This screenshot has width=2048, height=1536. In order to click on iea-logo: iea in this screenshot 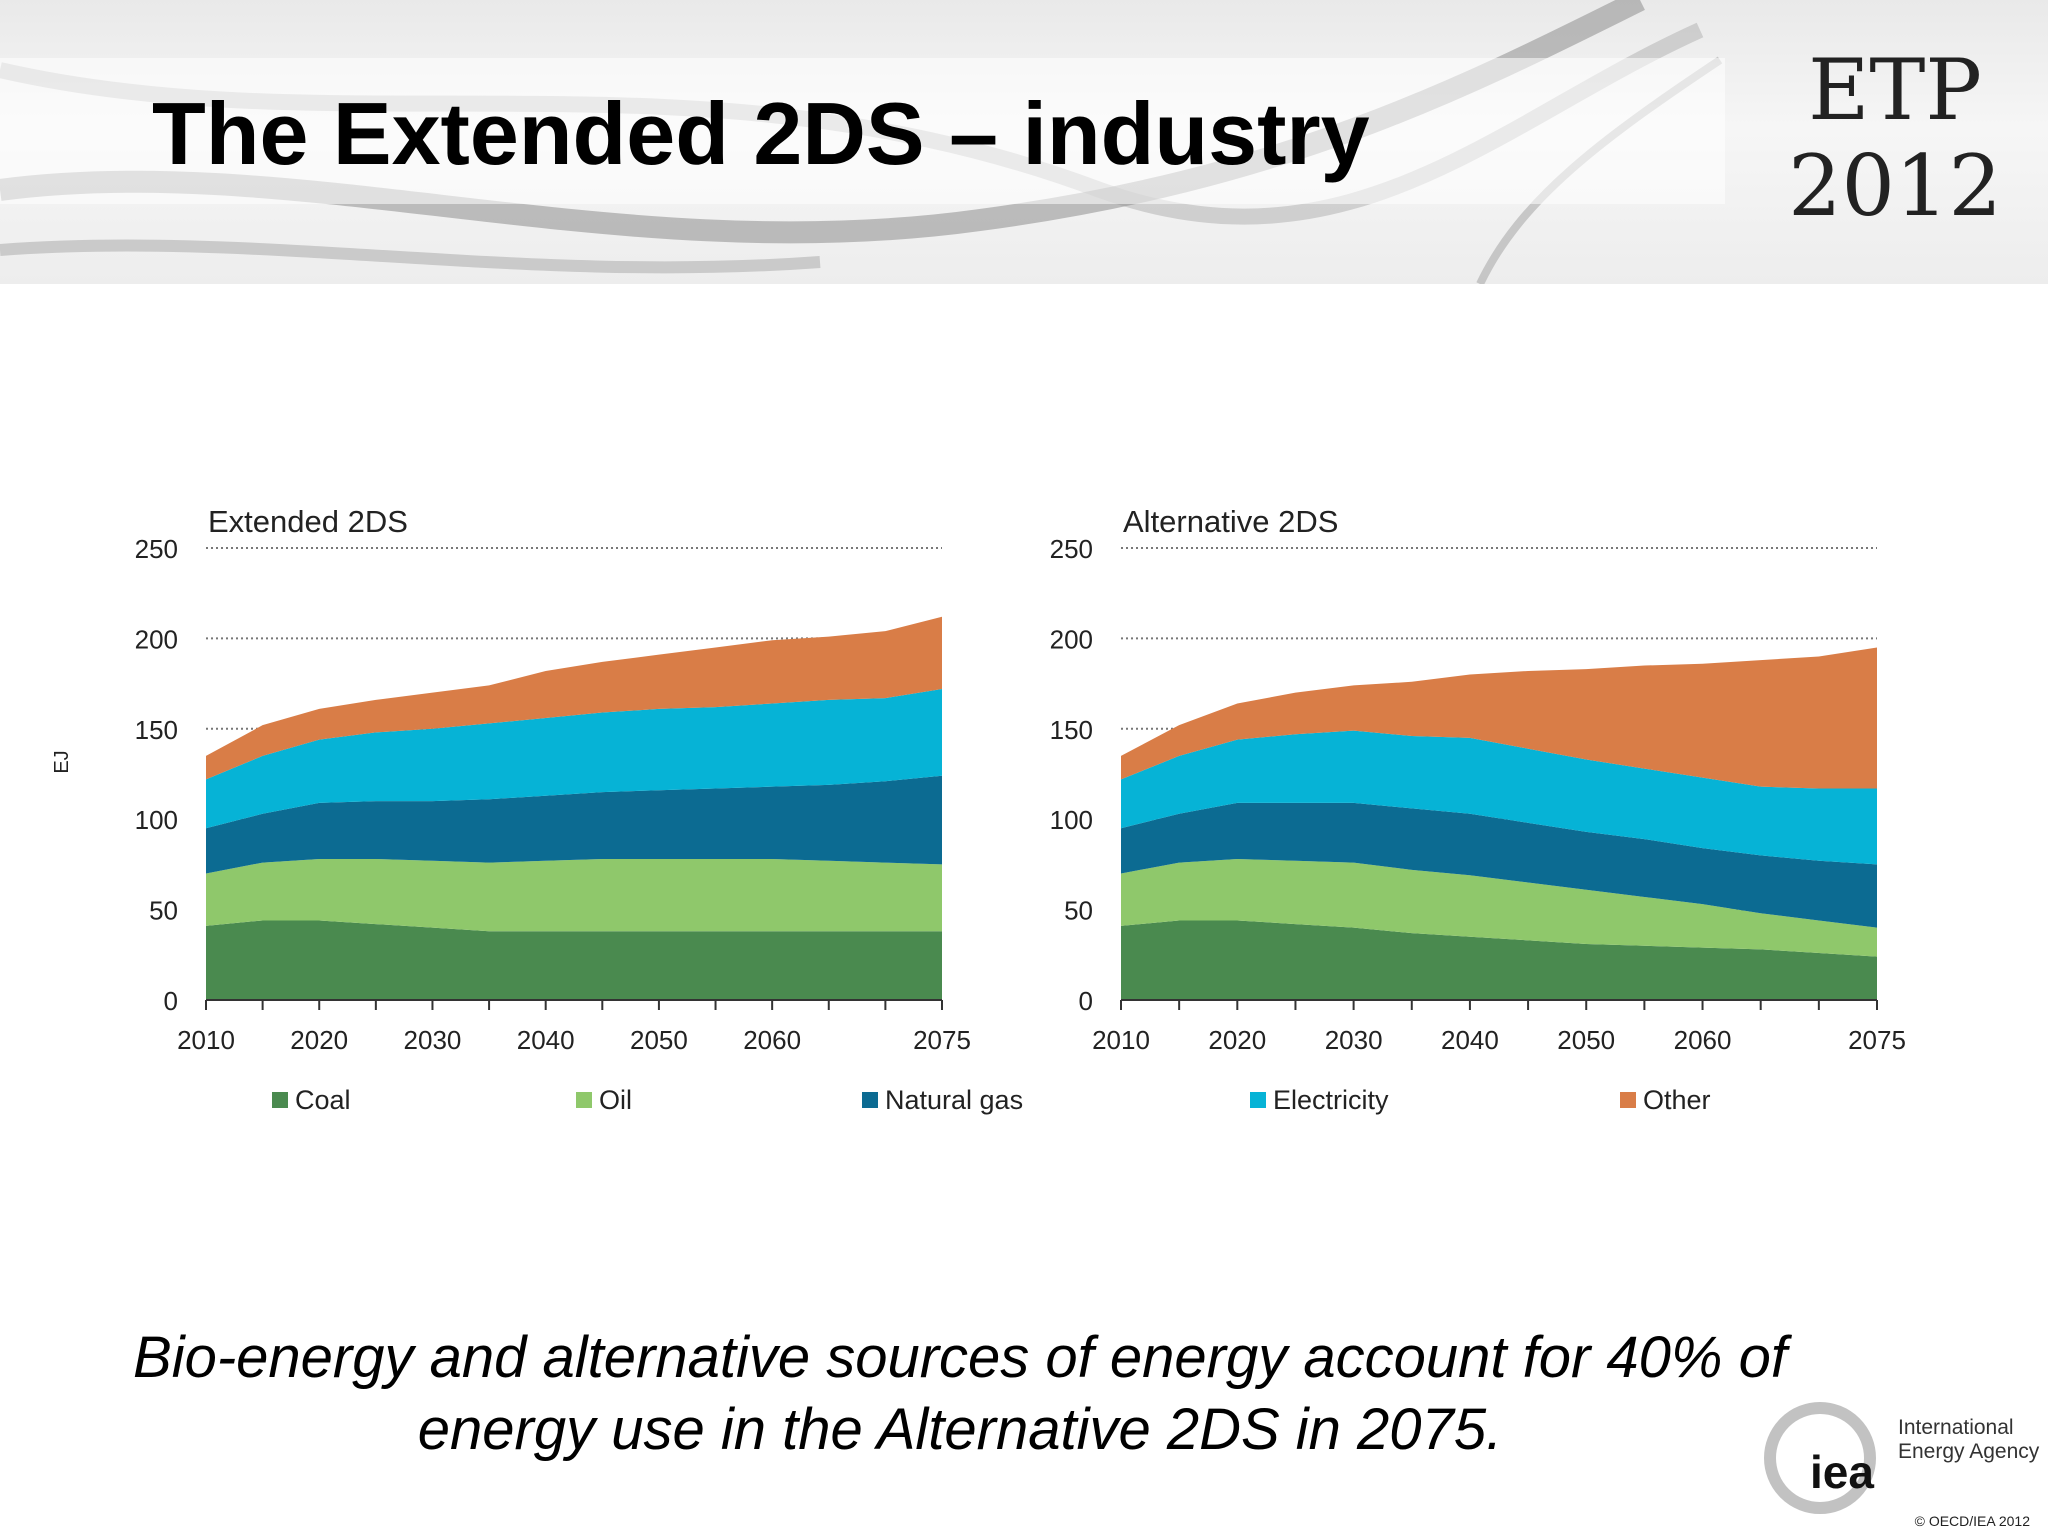, I will do `click(1820, 1458)`.